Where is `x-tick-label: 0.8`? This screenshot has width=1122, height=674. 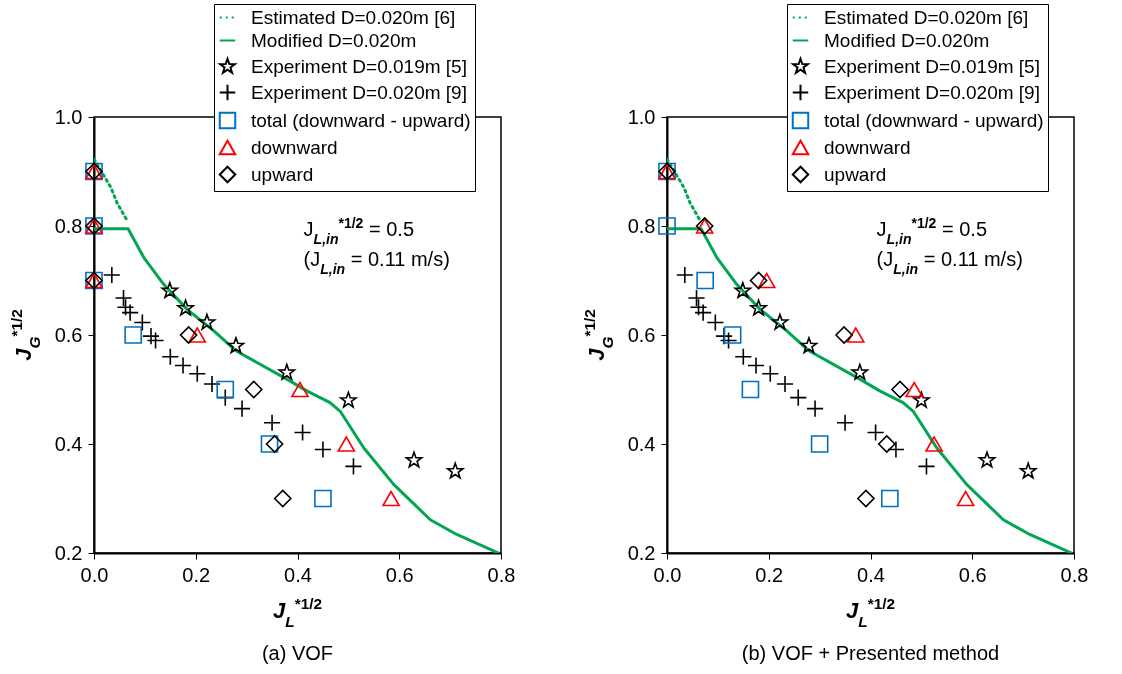
x-tick-label: 0.8 is located at coordinates (501, 574).